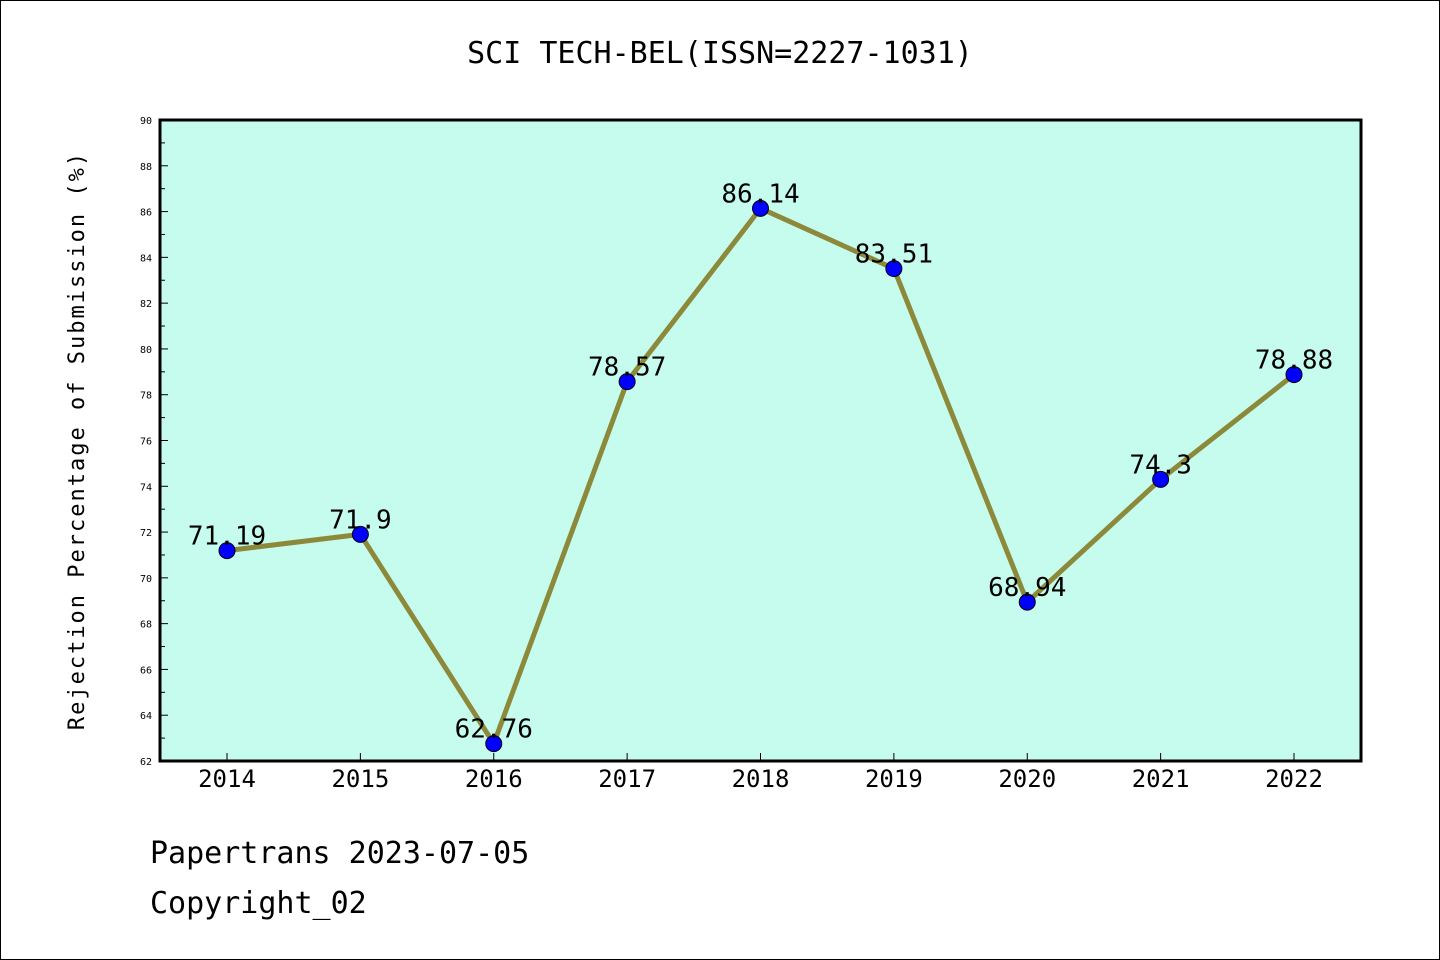  I want to click on data-label: 78.57, so click(627, 368).